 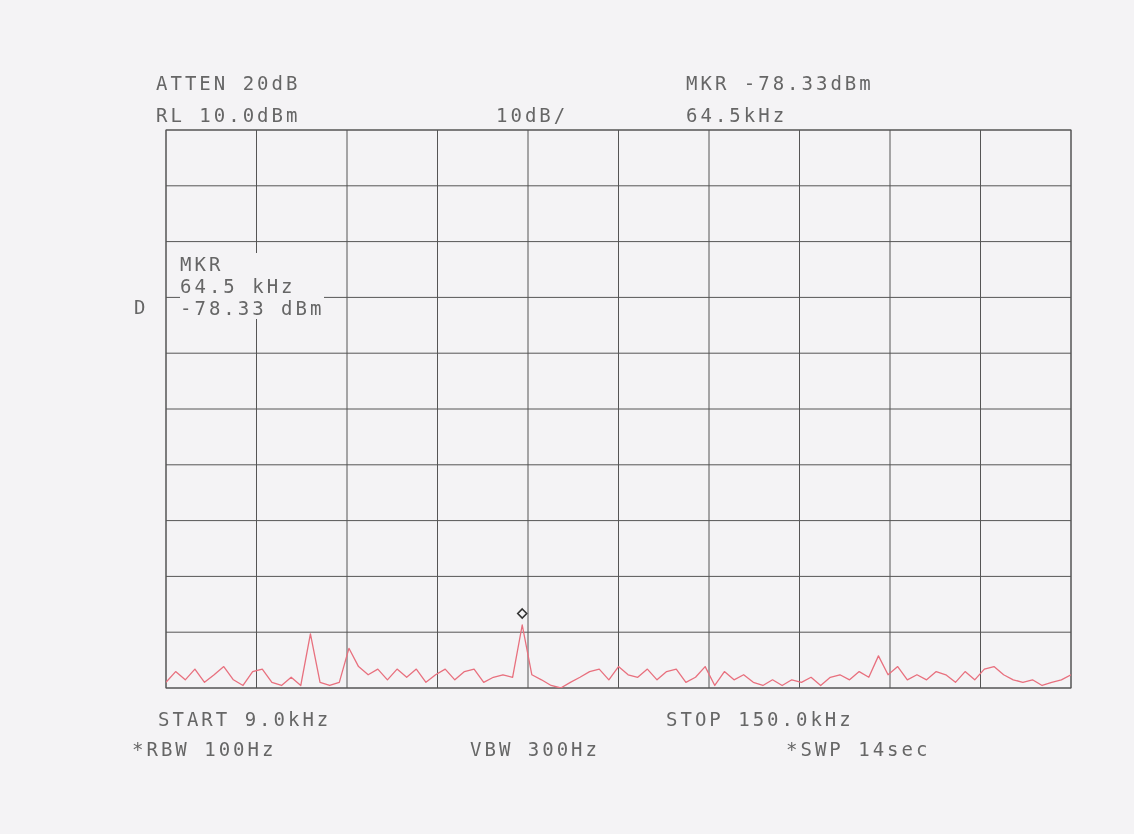 What do you see at coordinates (245, 719) in the screenshot?
I see `text: START 9.0kHz` at bounding box center [245, 719].